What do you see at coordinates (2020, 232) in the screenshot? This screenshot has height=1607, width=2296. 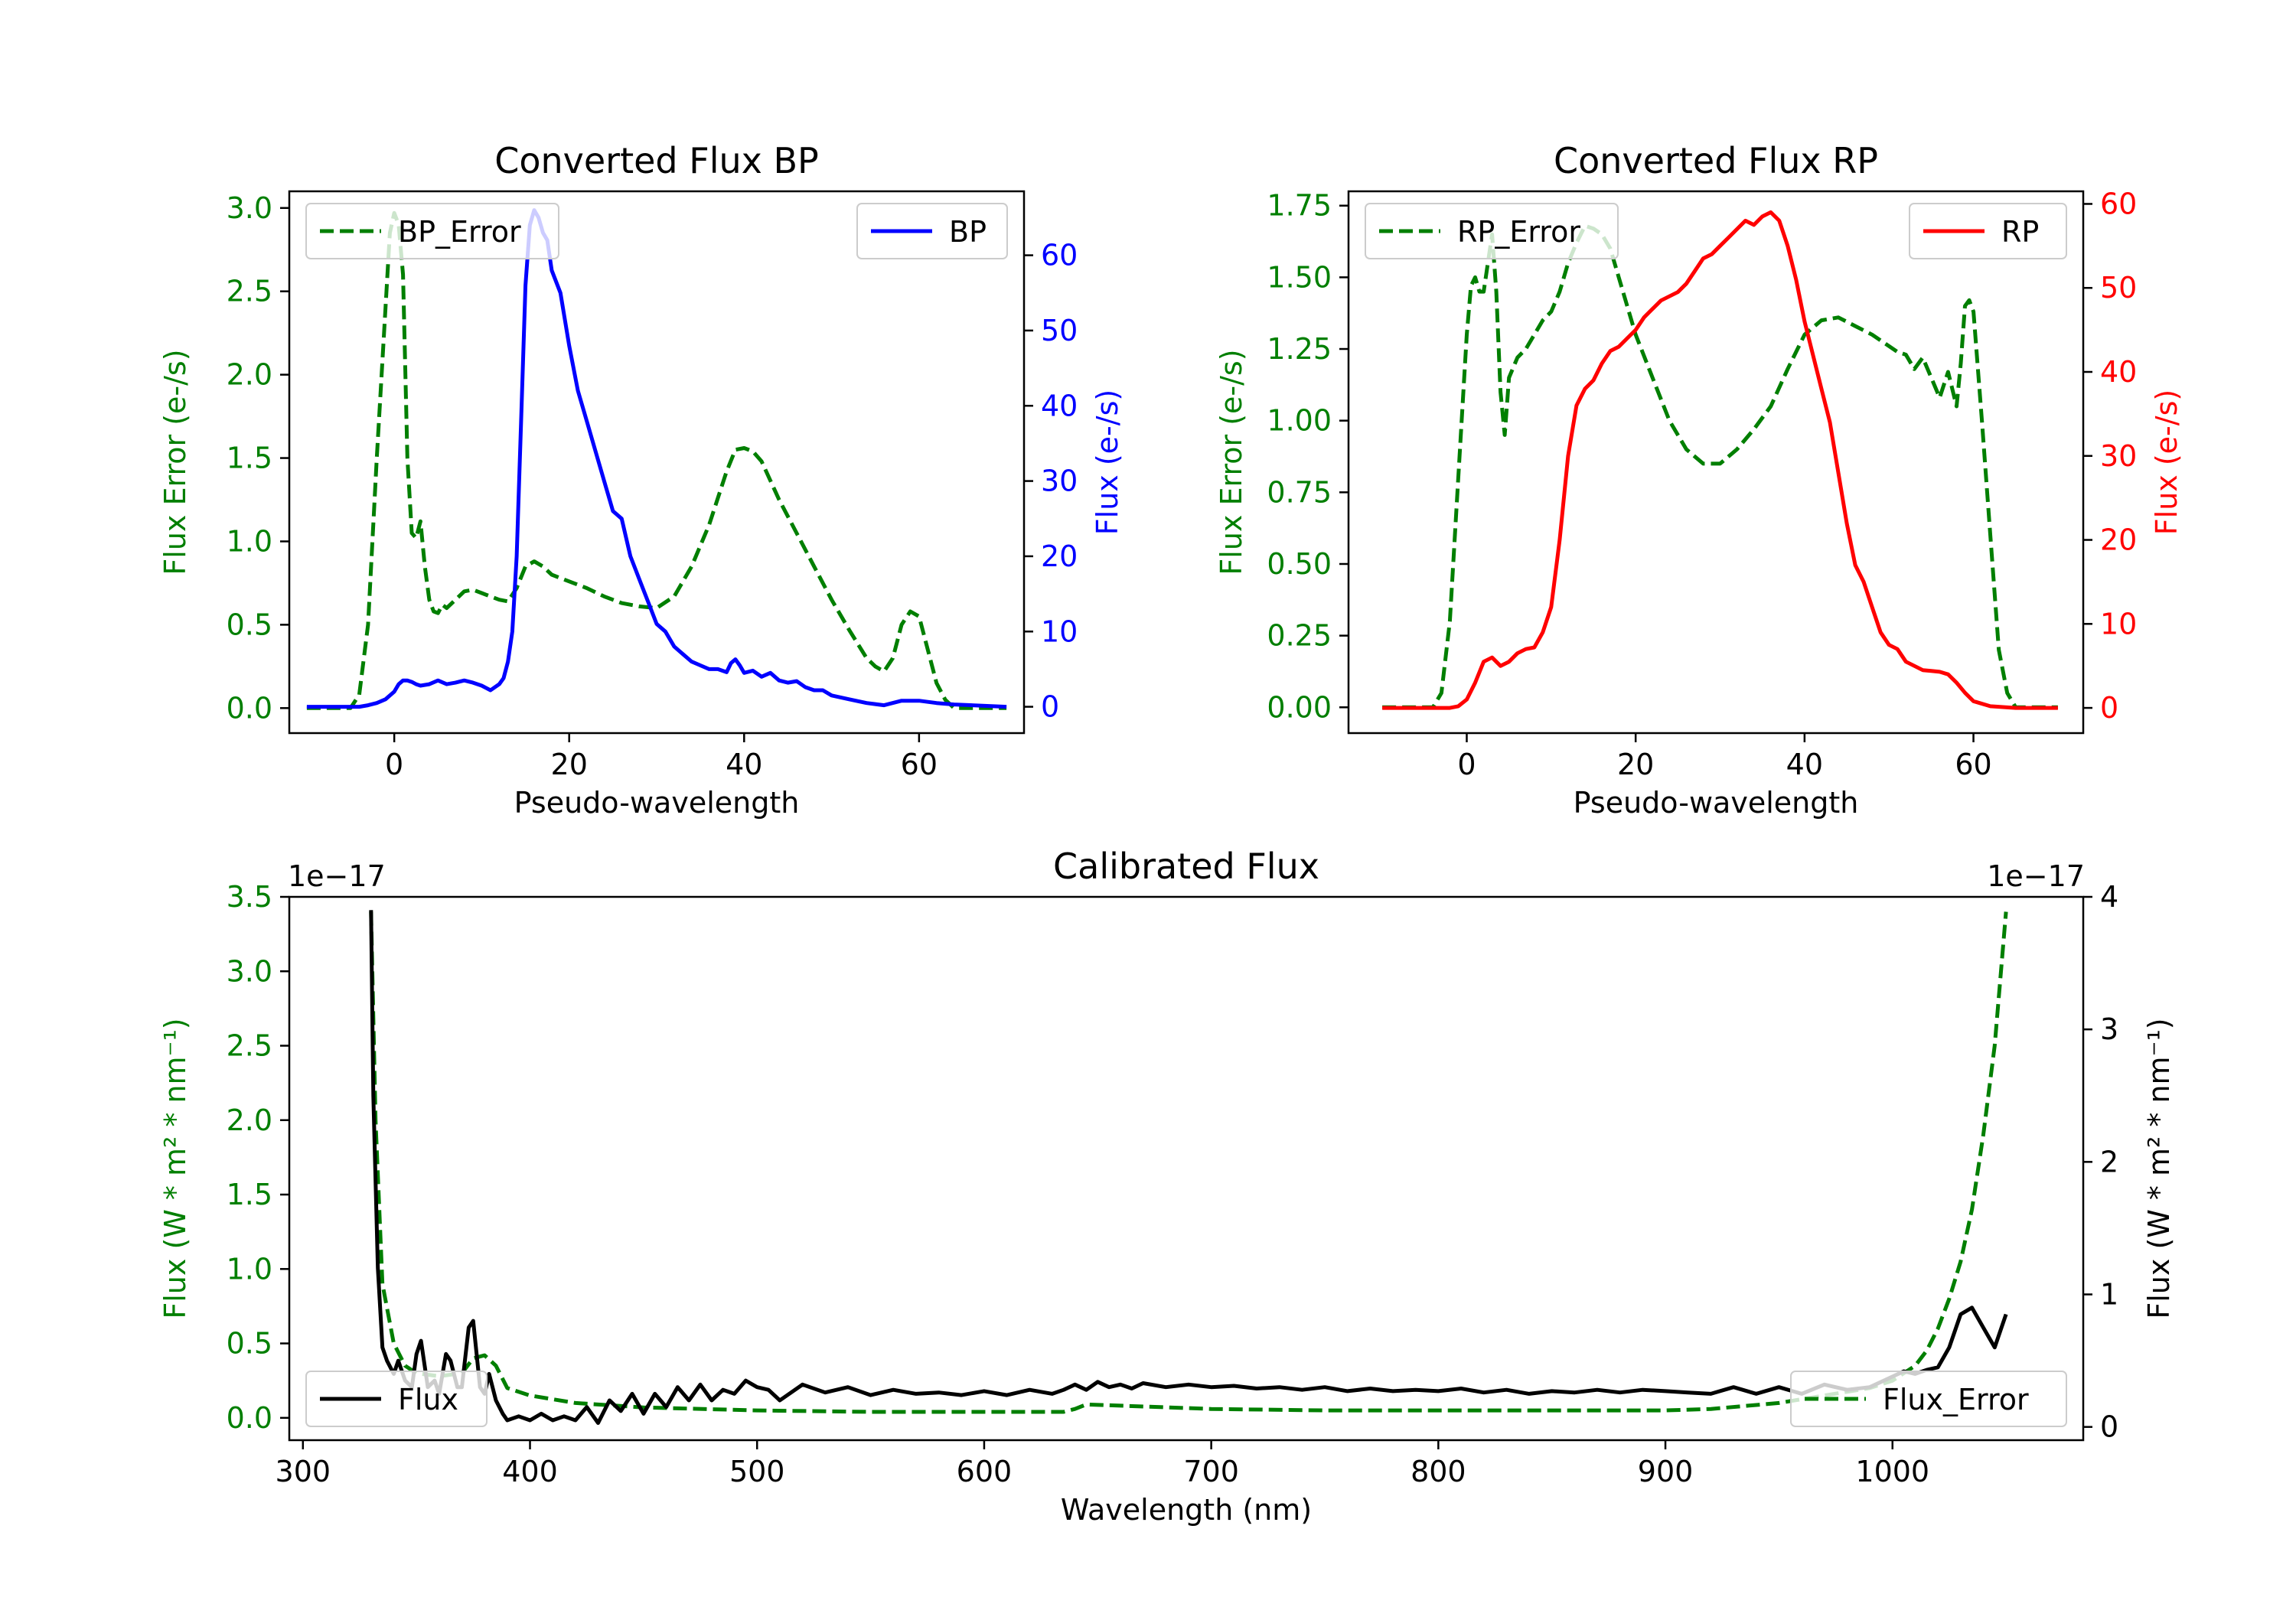 I see `rp-legend-label: RP` at bounding box center [2020, 232].